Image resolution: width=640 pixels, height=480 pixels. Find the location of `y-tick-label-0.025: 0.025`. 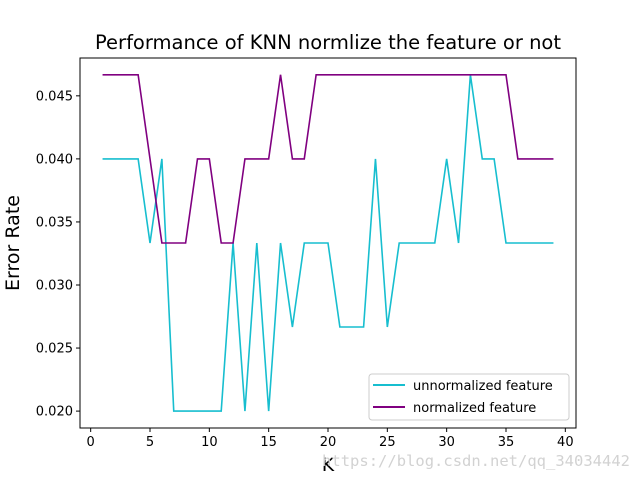

y-tick-label-0.025: 0.025 is located at coordinates (54, 349).